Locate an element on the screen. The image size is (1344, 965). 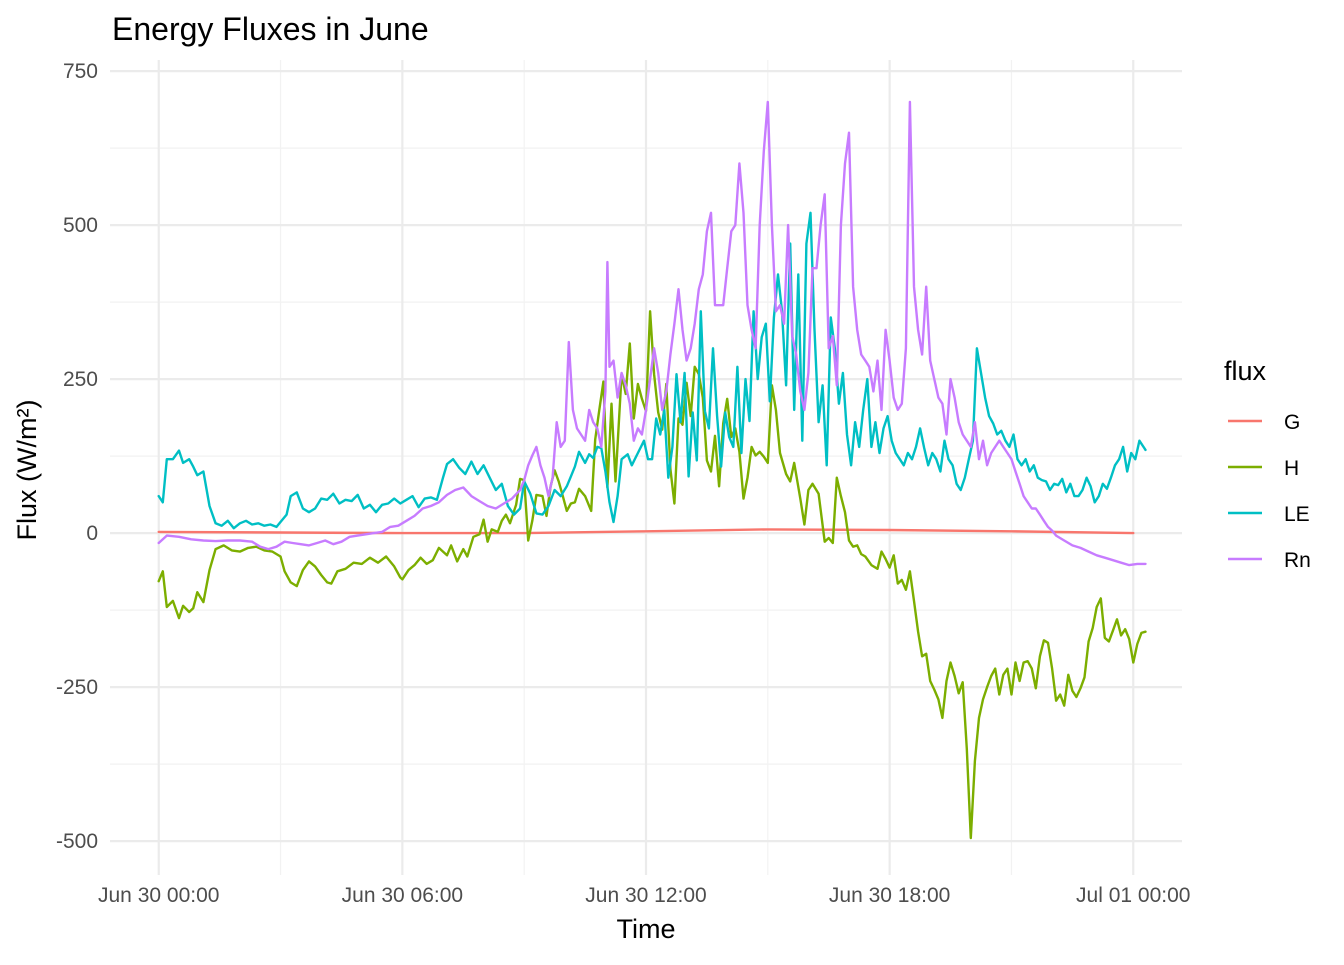
x-tick-label: Jul 01 00:00 is located at coordinates (1133, 895).